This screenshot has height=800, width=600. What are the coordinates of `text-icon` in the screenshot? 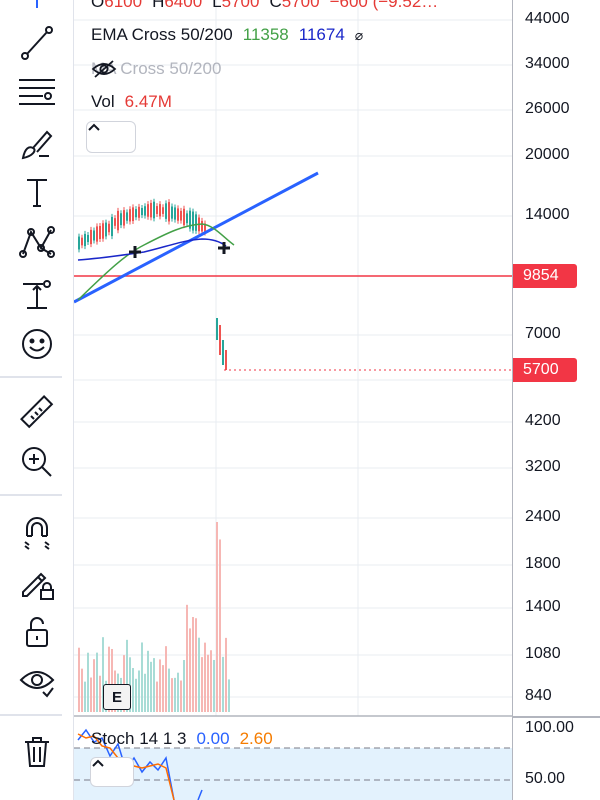 It's located at (37, 193).